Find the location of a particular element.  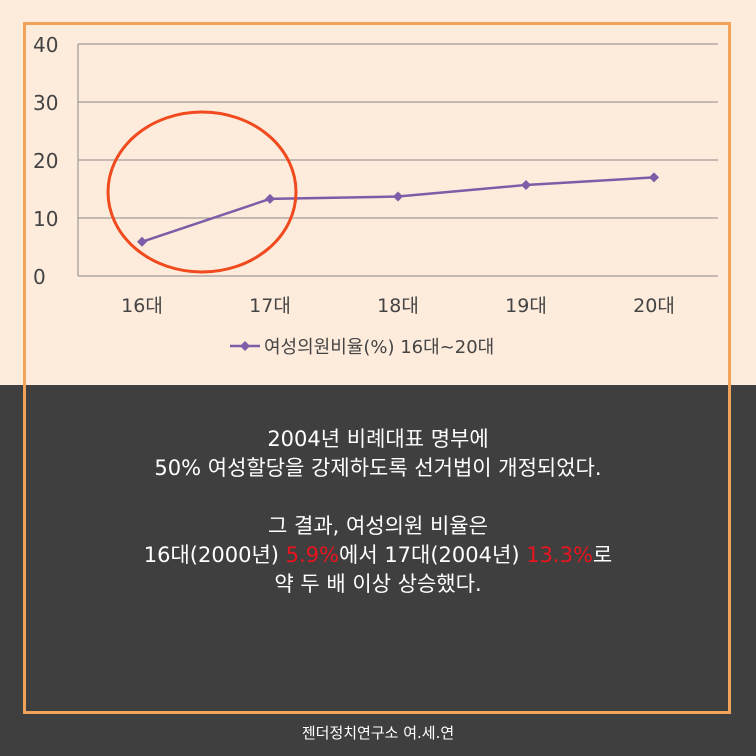

highlight-circle is located at coordinates (202, 192).